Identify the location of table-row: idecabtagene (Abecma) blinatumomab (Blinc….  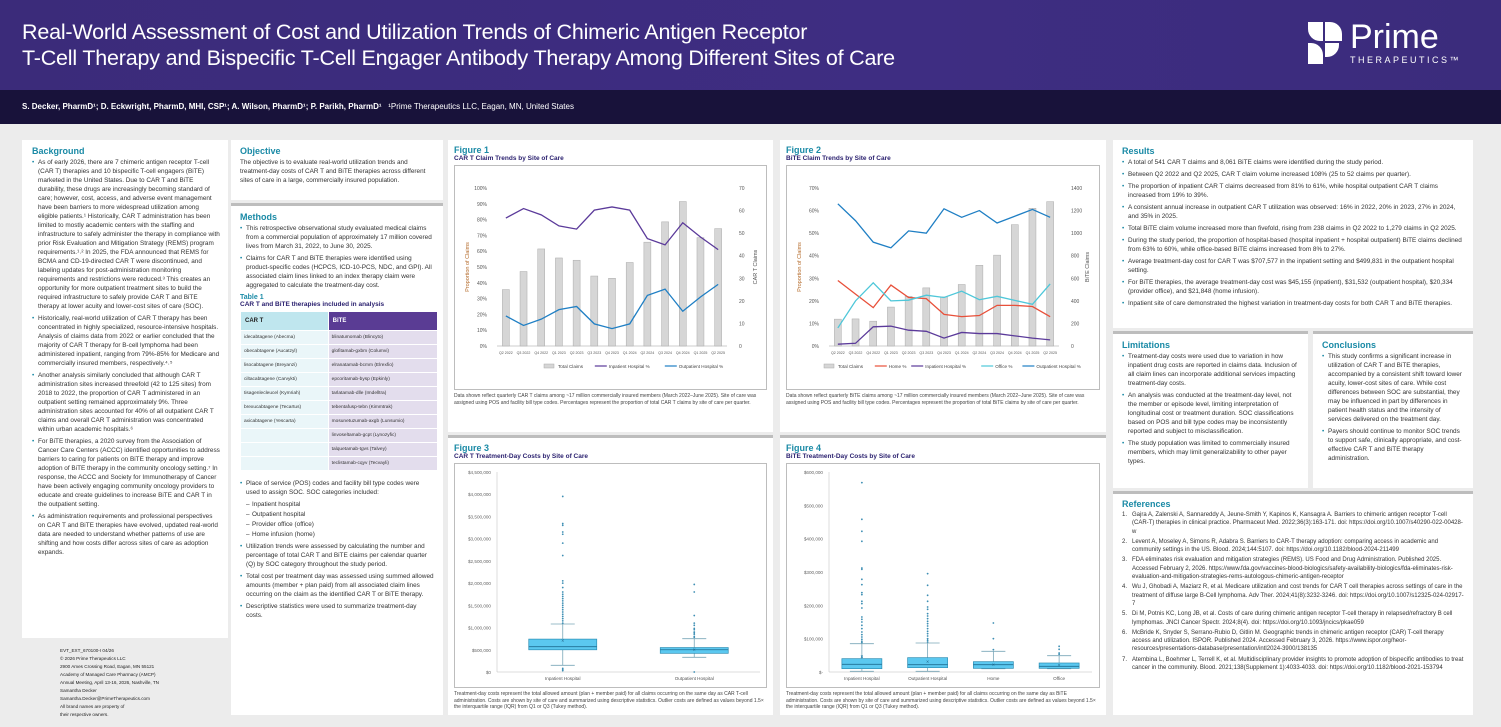
(339, 337).